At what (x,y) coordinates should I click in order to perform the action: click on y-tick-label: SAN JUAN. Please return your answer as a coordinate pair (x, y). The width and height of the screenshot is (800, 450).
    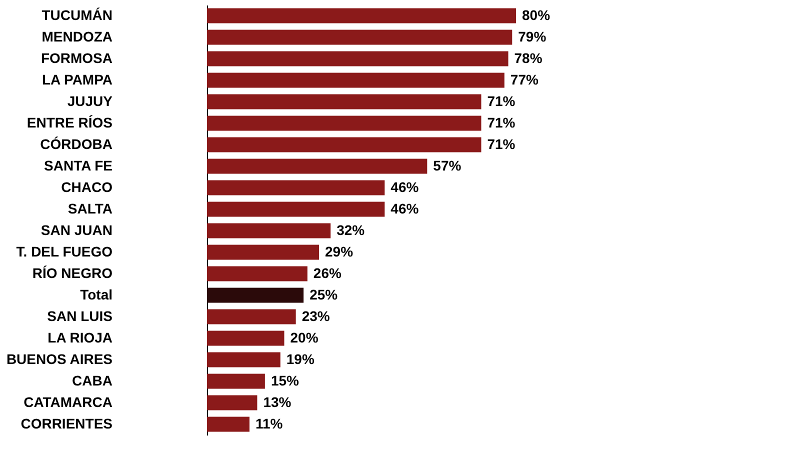
    Looking at the image, I should click on (76, 230).